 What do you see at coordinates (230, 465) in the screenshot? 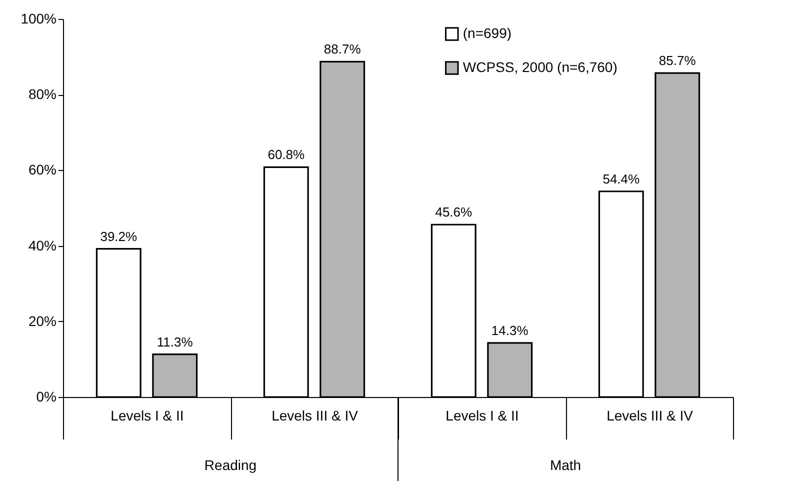
I see `text: Reading` at bounding box center [230, 465].